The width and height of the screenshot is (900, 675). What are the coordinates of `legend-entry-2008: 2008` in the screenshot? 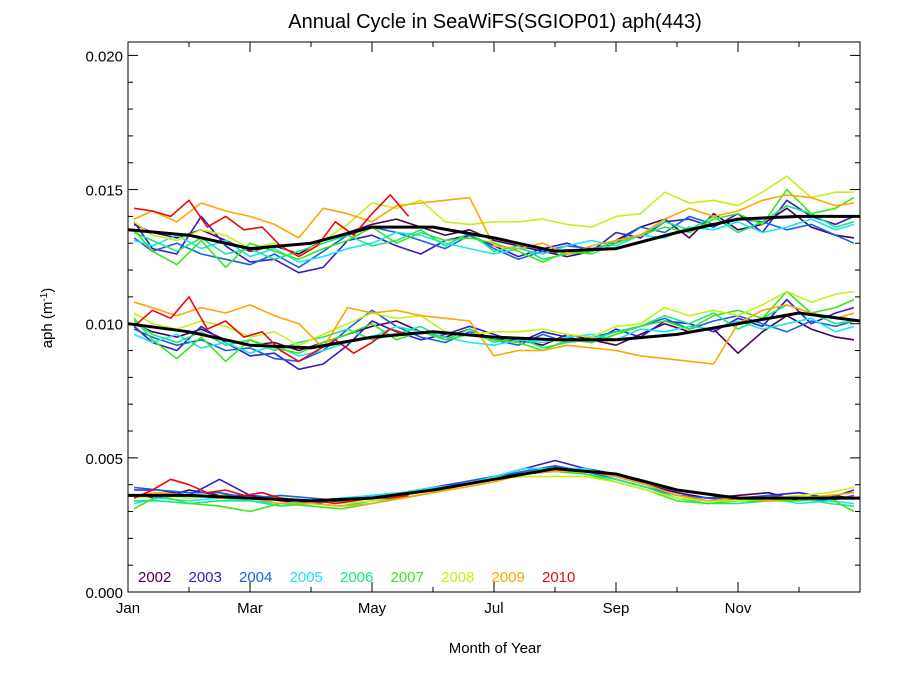 It's located at (457, 577).